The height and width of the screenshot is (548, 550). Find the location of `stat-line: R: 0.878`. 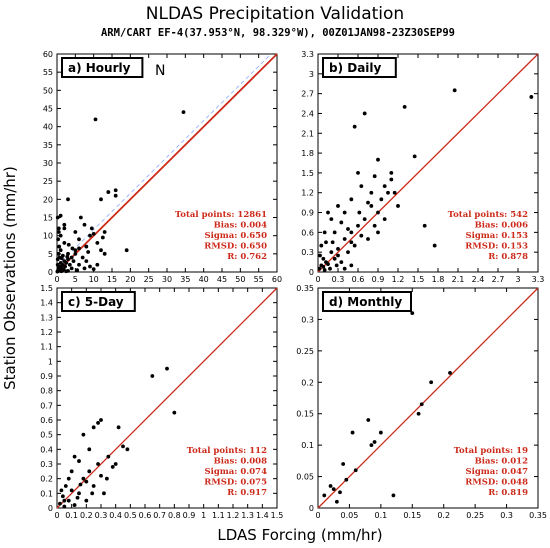

stat-line: R: 0.878 is located at coordinates (508, 257).